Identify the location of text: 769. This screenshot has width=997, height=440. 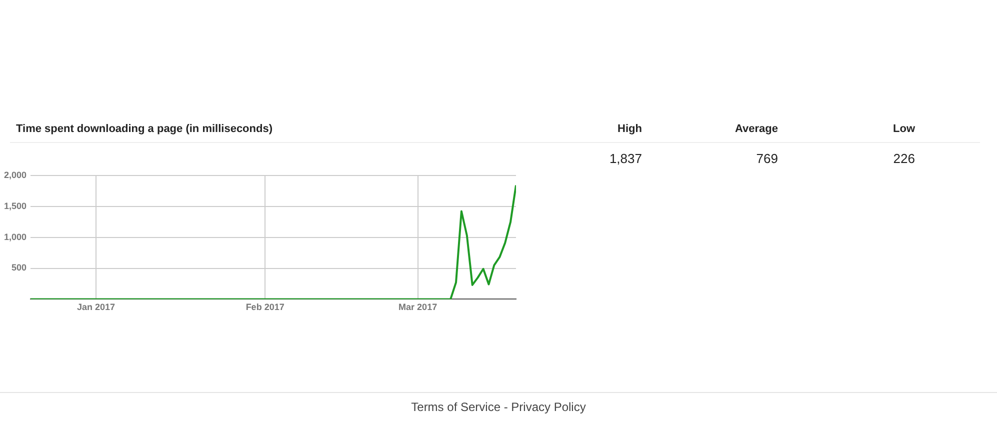
(766, 158).